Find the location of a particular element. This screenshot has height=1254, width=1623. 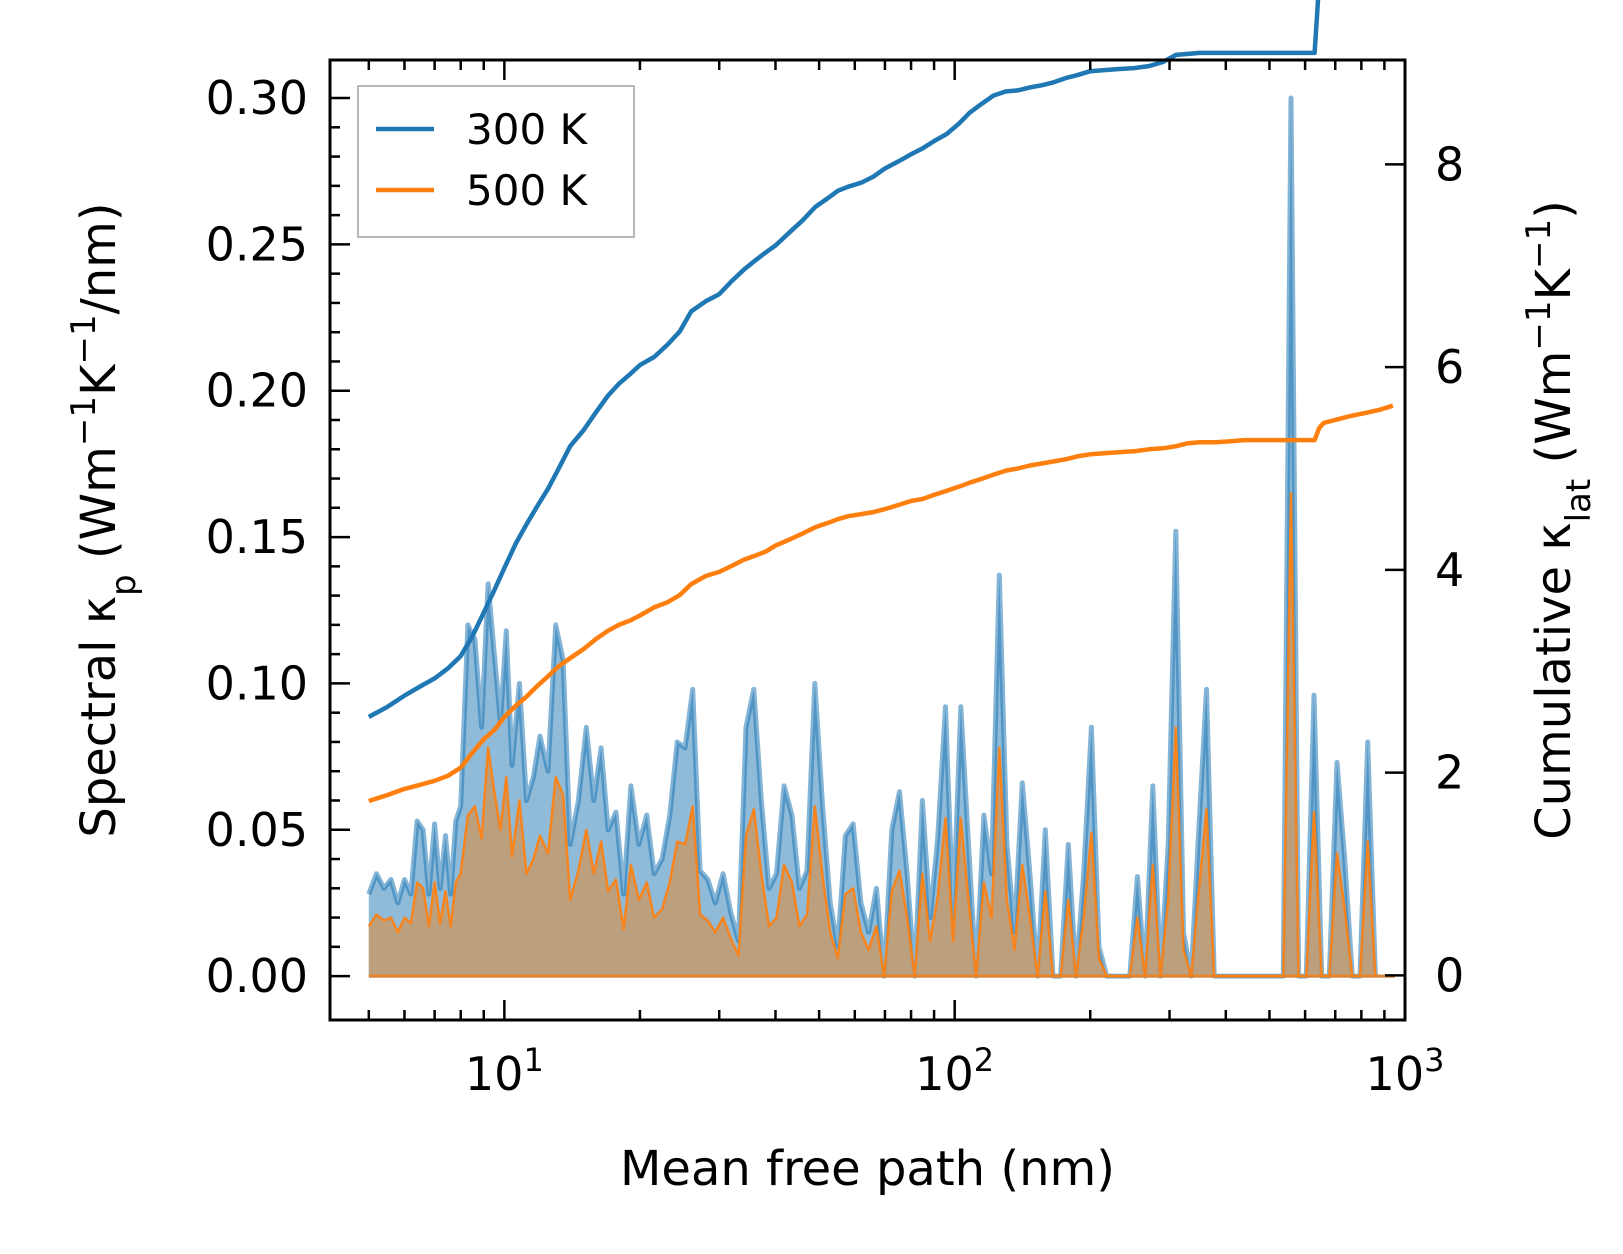

y-right-label-sub: lat is located at coordinates (1579, 501).